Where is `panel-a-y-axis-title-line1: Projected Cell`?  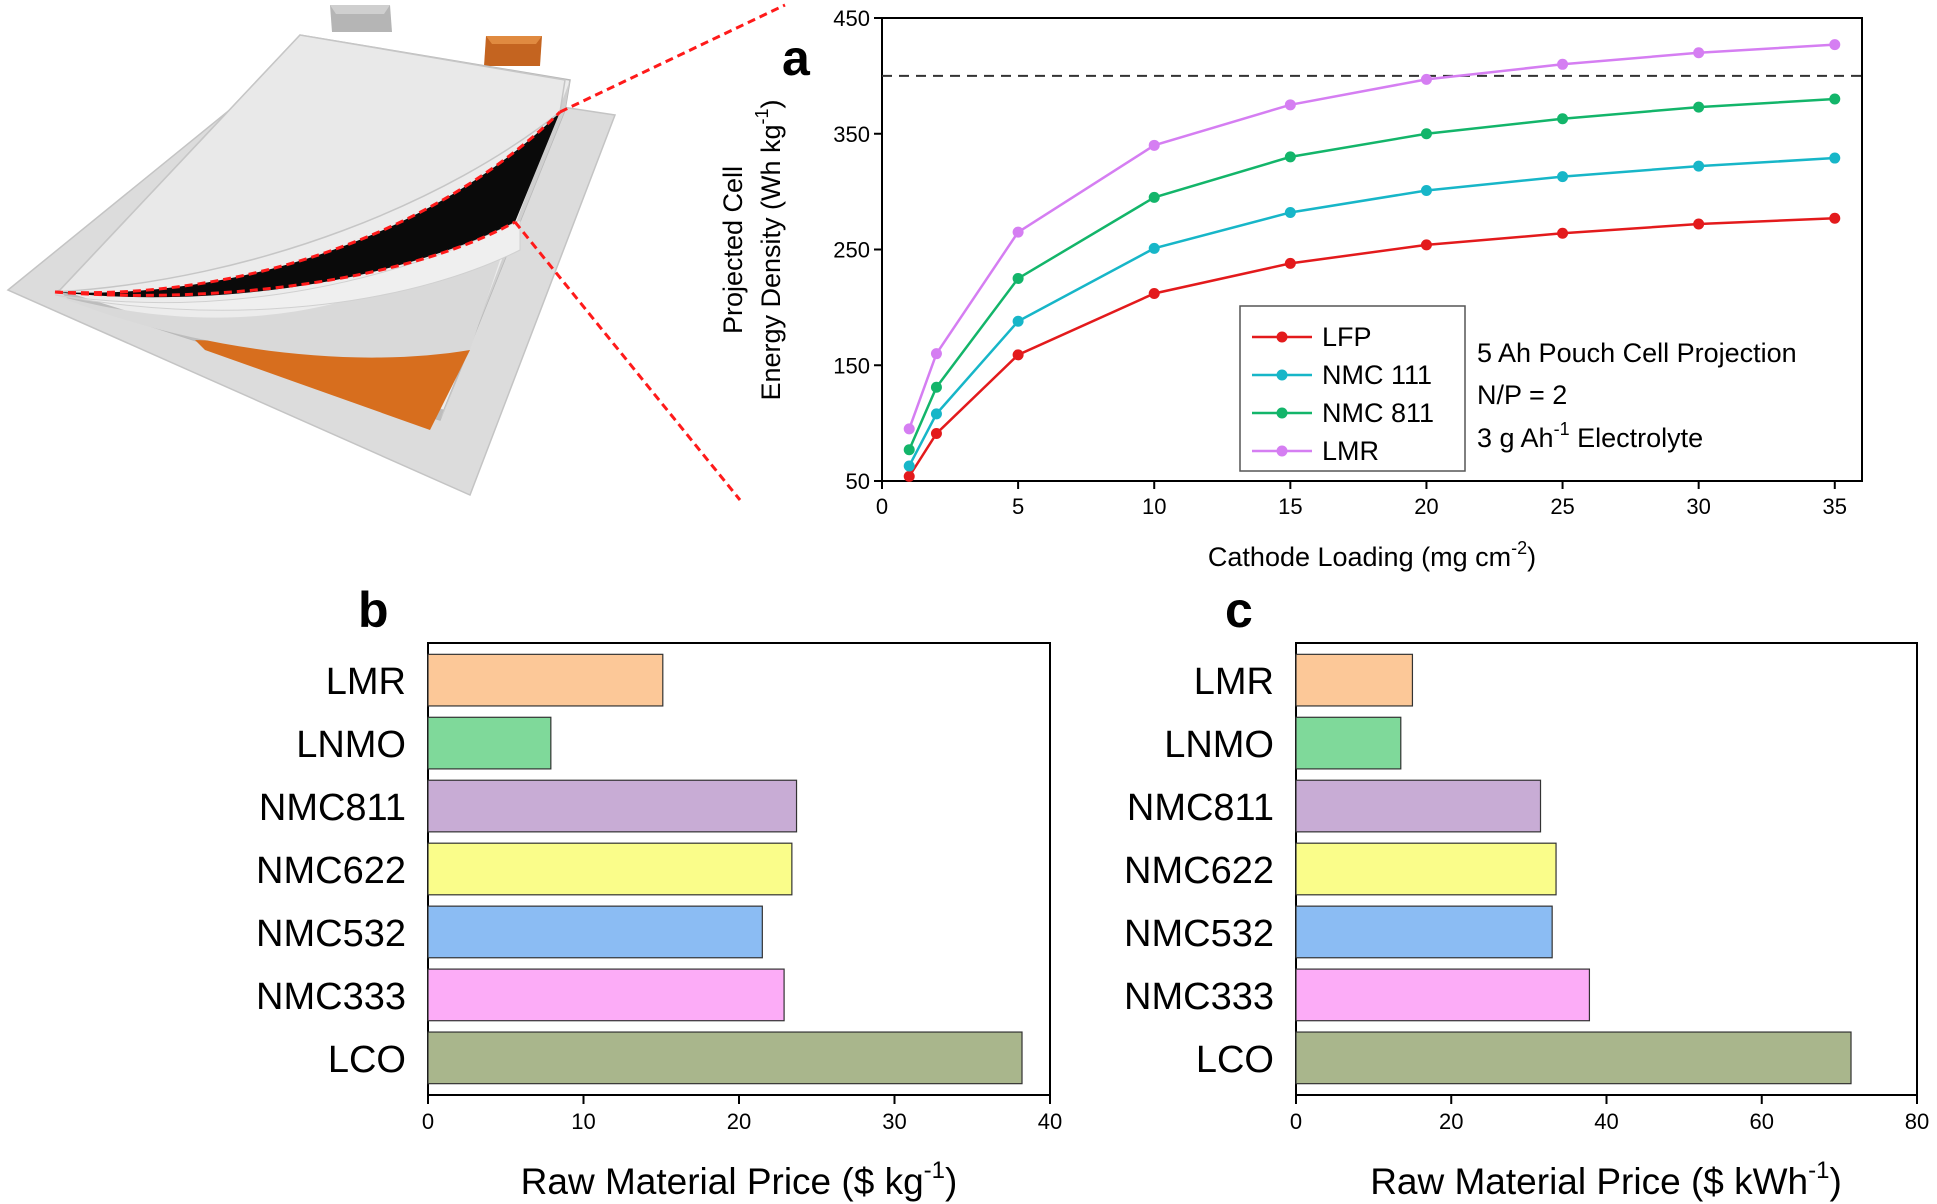
panel-a-y-axis-title-line1: Projected Cell is located at coordinates (733, 250).